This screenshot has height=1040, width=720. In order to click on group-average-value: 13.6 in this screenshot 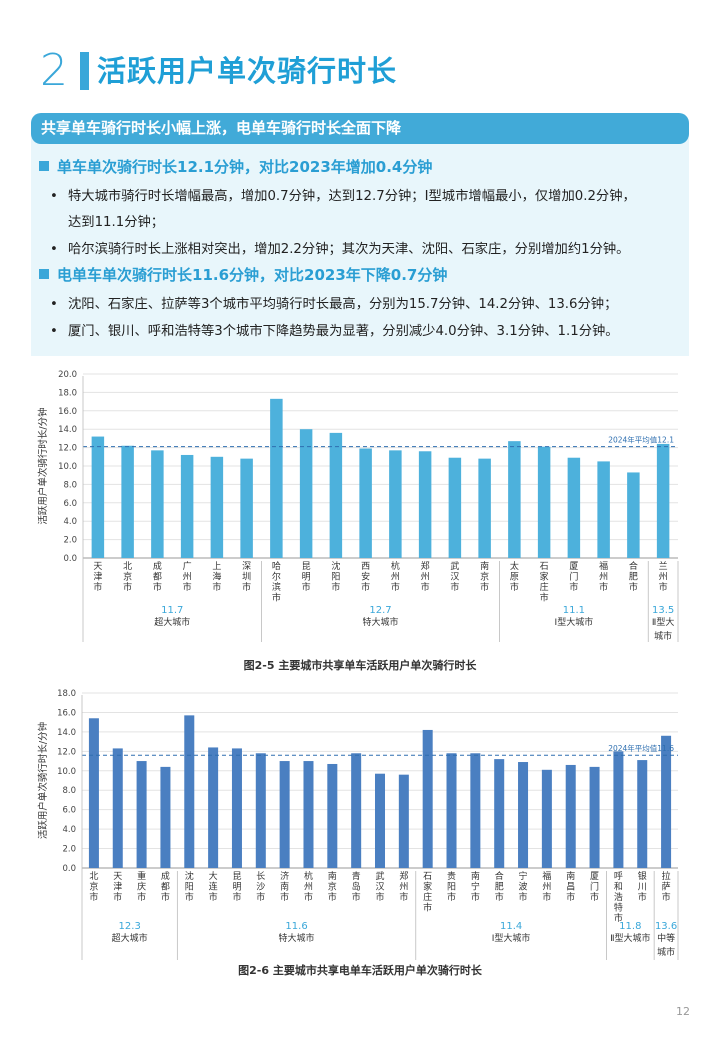, I will do `click(666, 926)`.